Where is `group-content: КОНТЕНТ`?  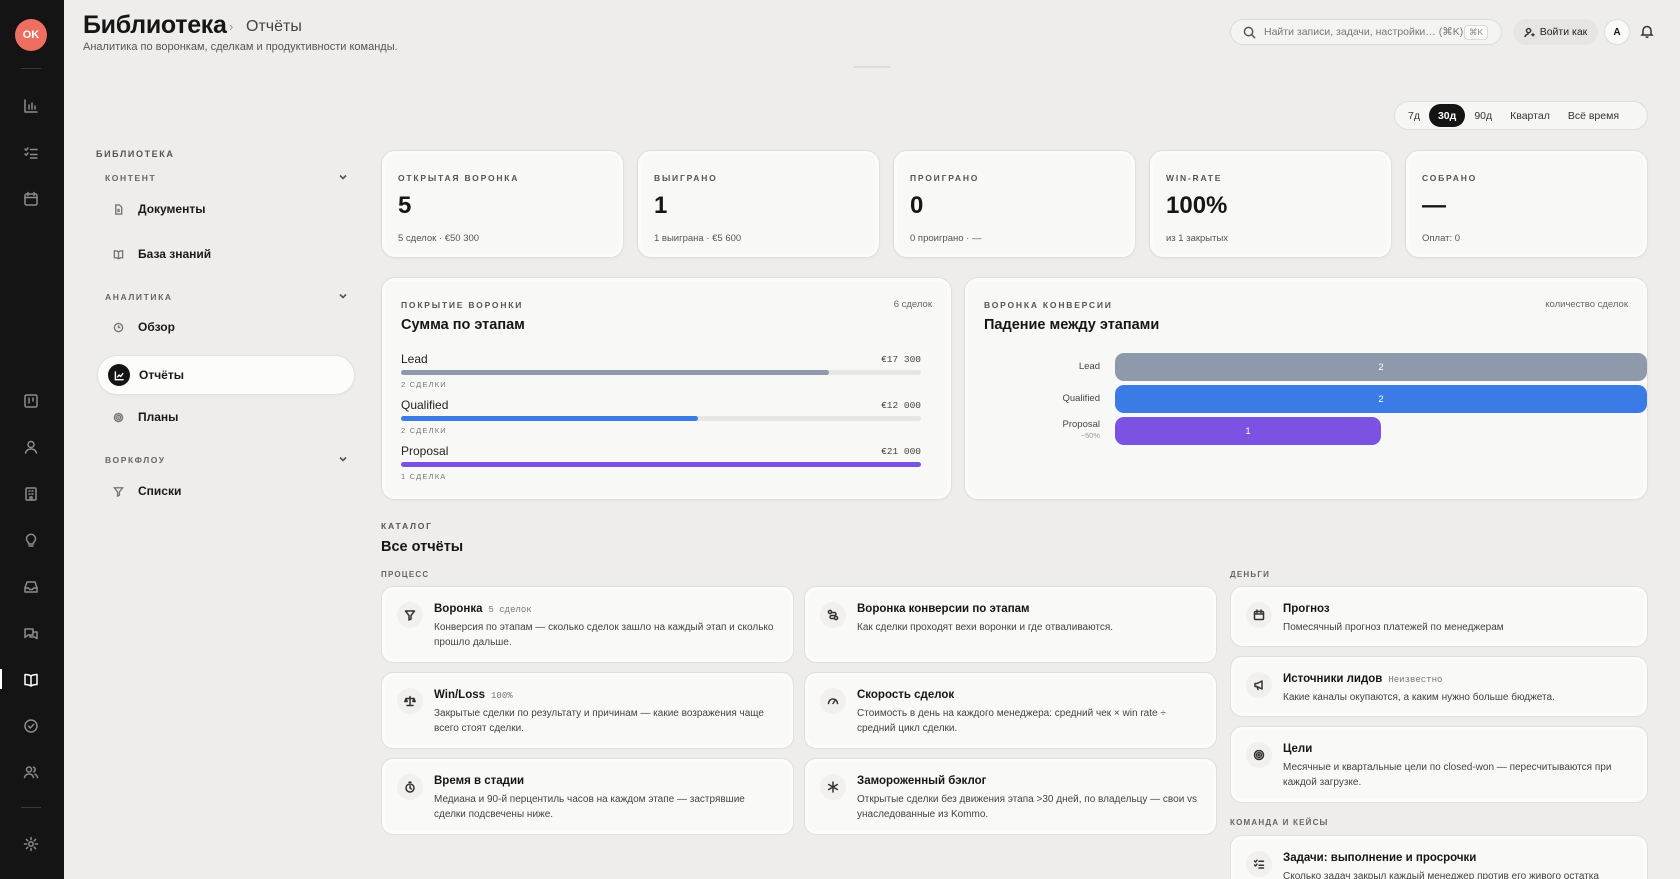 group-content: КОНТЕНТ is located at coordinates (226, 178).